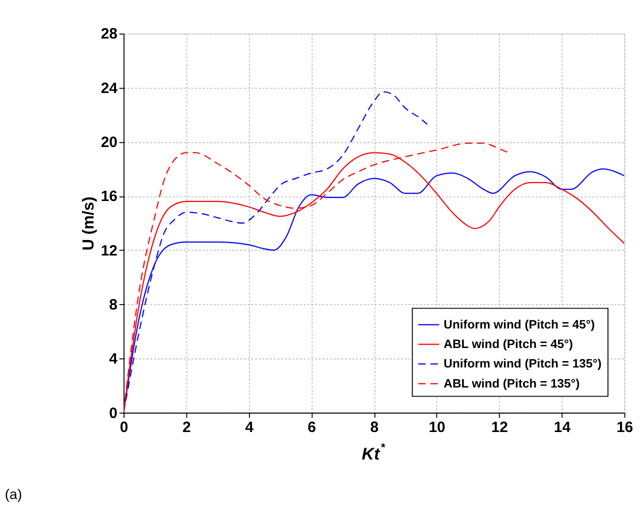 Image resolution: width=644 pixels, height=526 pixels. Describe the element at coordinates (109, 34) in the screenshot. I see `y-tick-label: 28` at that location.